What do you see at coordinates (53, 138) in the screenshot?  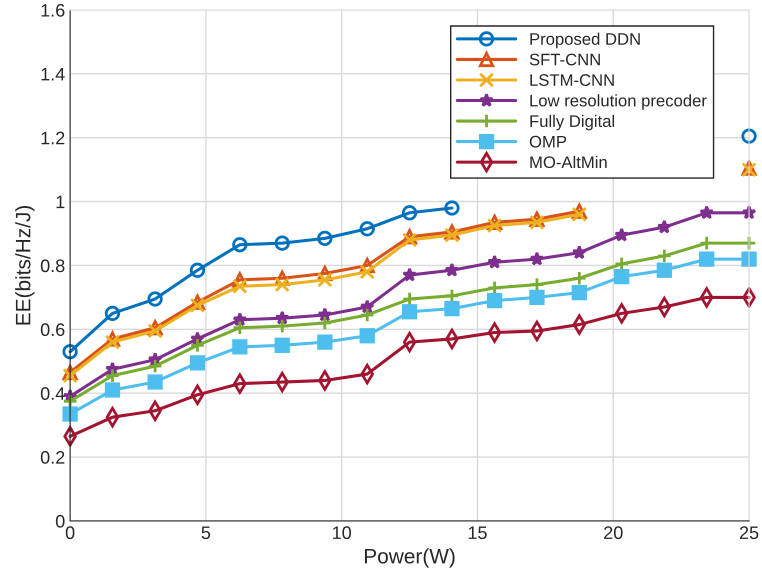 I see `y-tick-label: 1.2` at bounding box center [53, 138].